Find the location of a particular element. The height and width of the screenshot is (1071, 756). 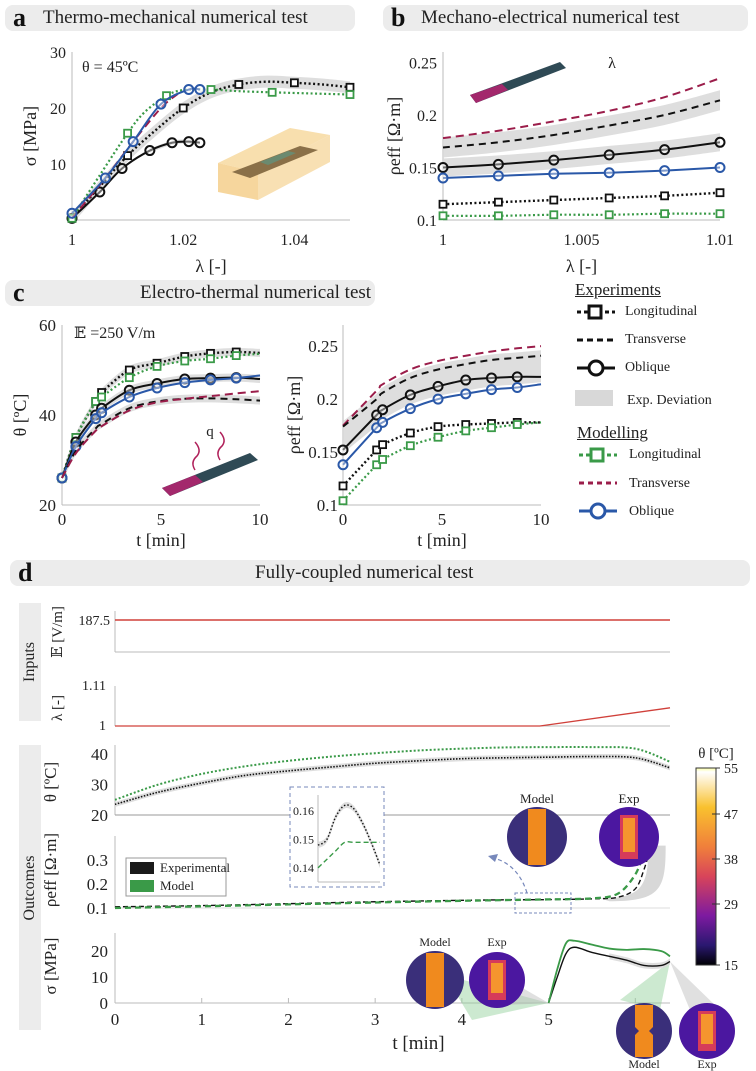

d-theta-ytick: 40 is located at coordinates (99, 754).